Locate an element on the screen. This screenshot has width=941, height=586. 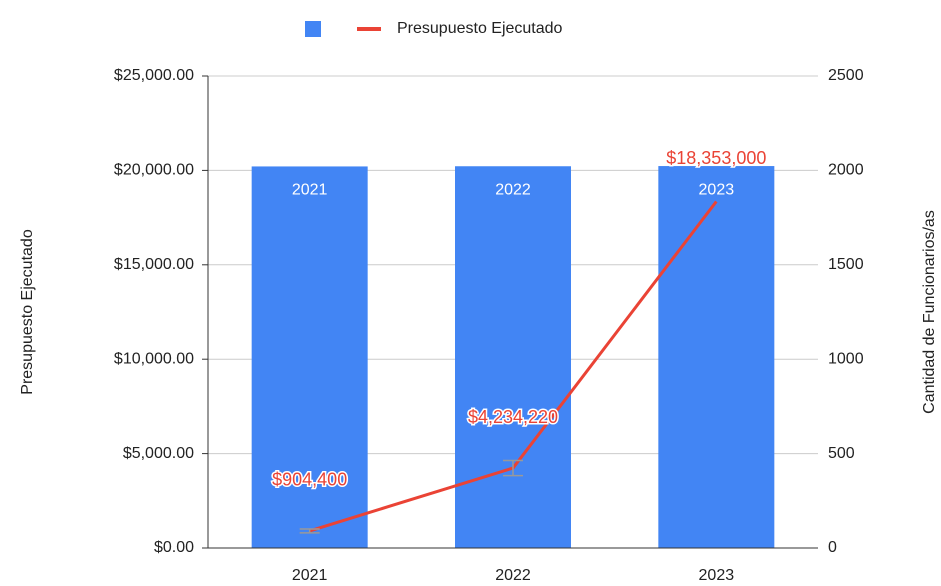
y2-tick-label: 1500 is located at coordinates (846, 264).